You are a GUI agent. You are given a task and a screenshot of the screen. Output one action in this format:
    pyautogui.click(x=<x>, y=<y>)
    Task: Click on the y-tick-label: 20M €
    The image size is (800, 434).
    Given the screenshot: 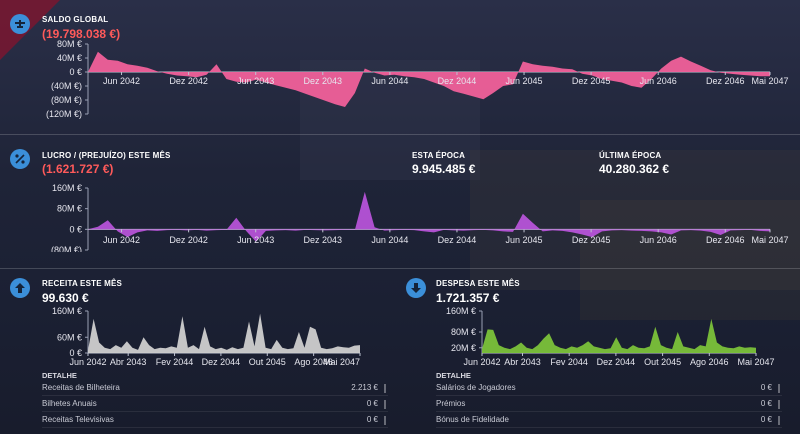 What is the action you would take?
    pyautogui.click(x=463, y=348)
    